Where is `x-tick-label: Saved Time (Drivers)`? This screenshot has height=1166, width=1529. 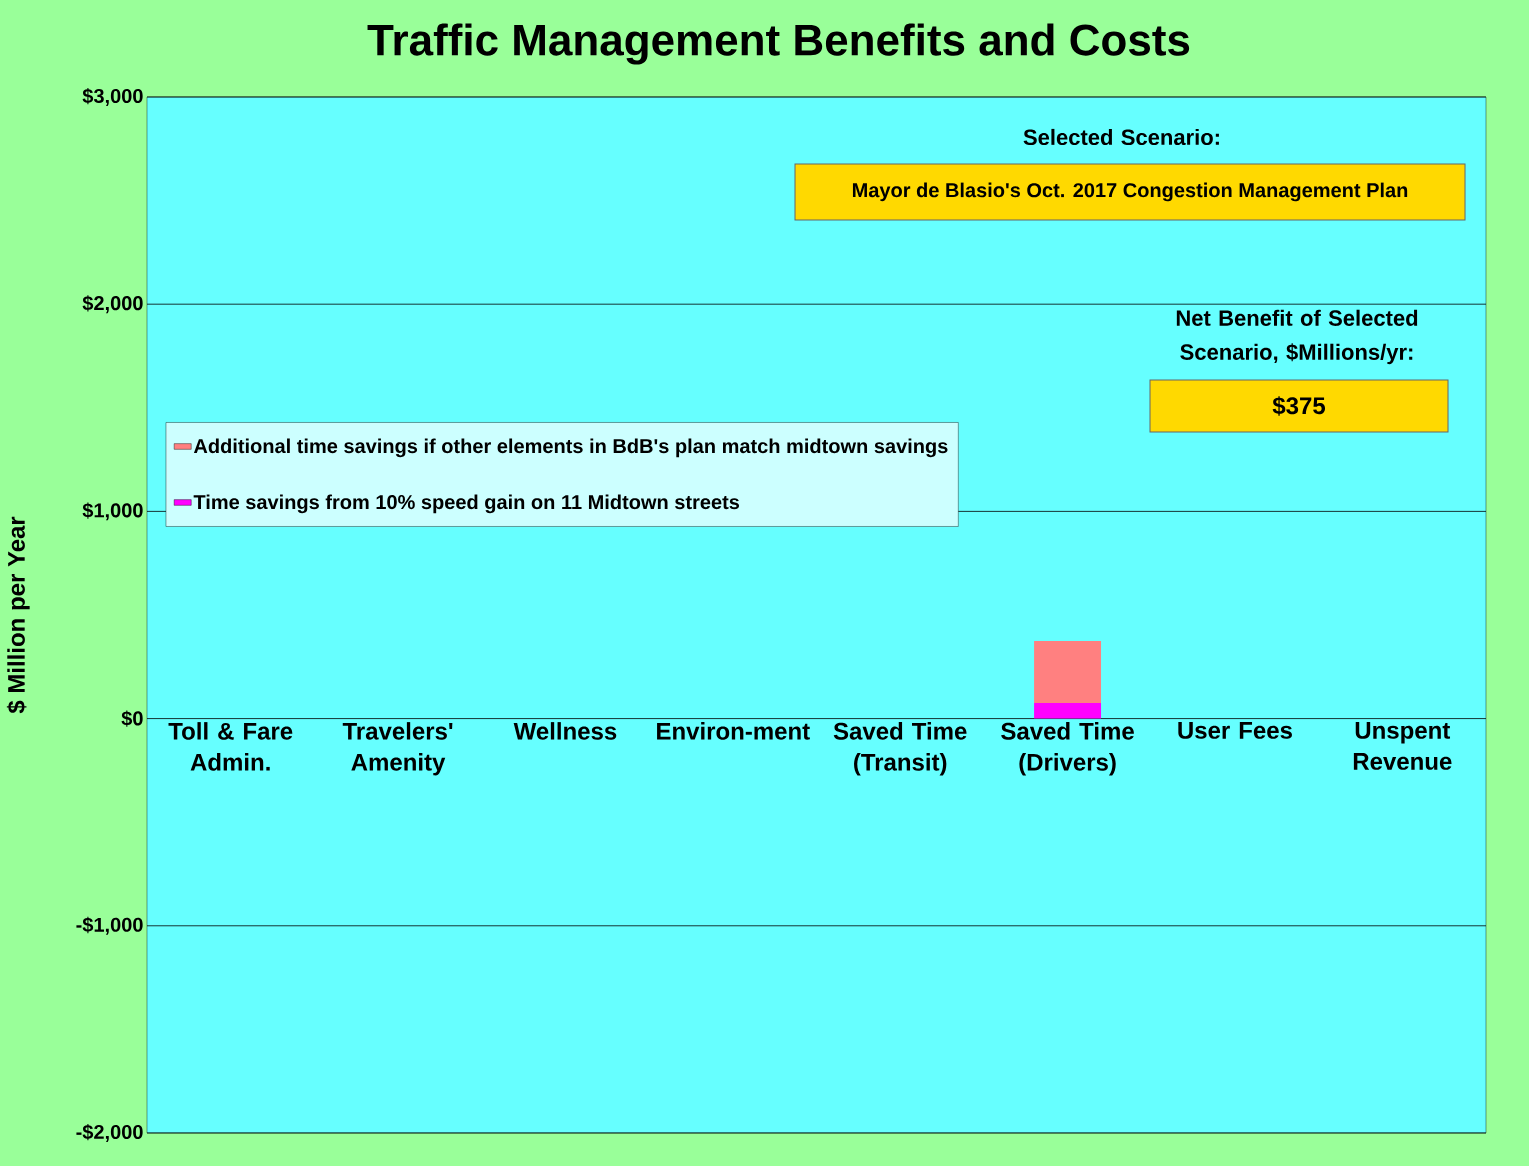 x-tick-label: Saved Time (Drivers) is located at coordinates (1067, 749).